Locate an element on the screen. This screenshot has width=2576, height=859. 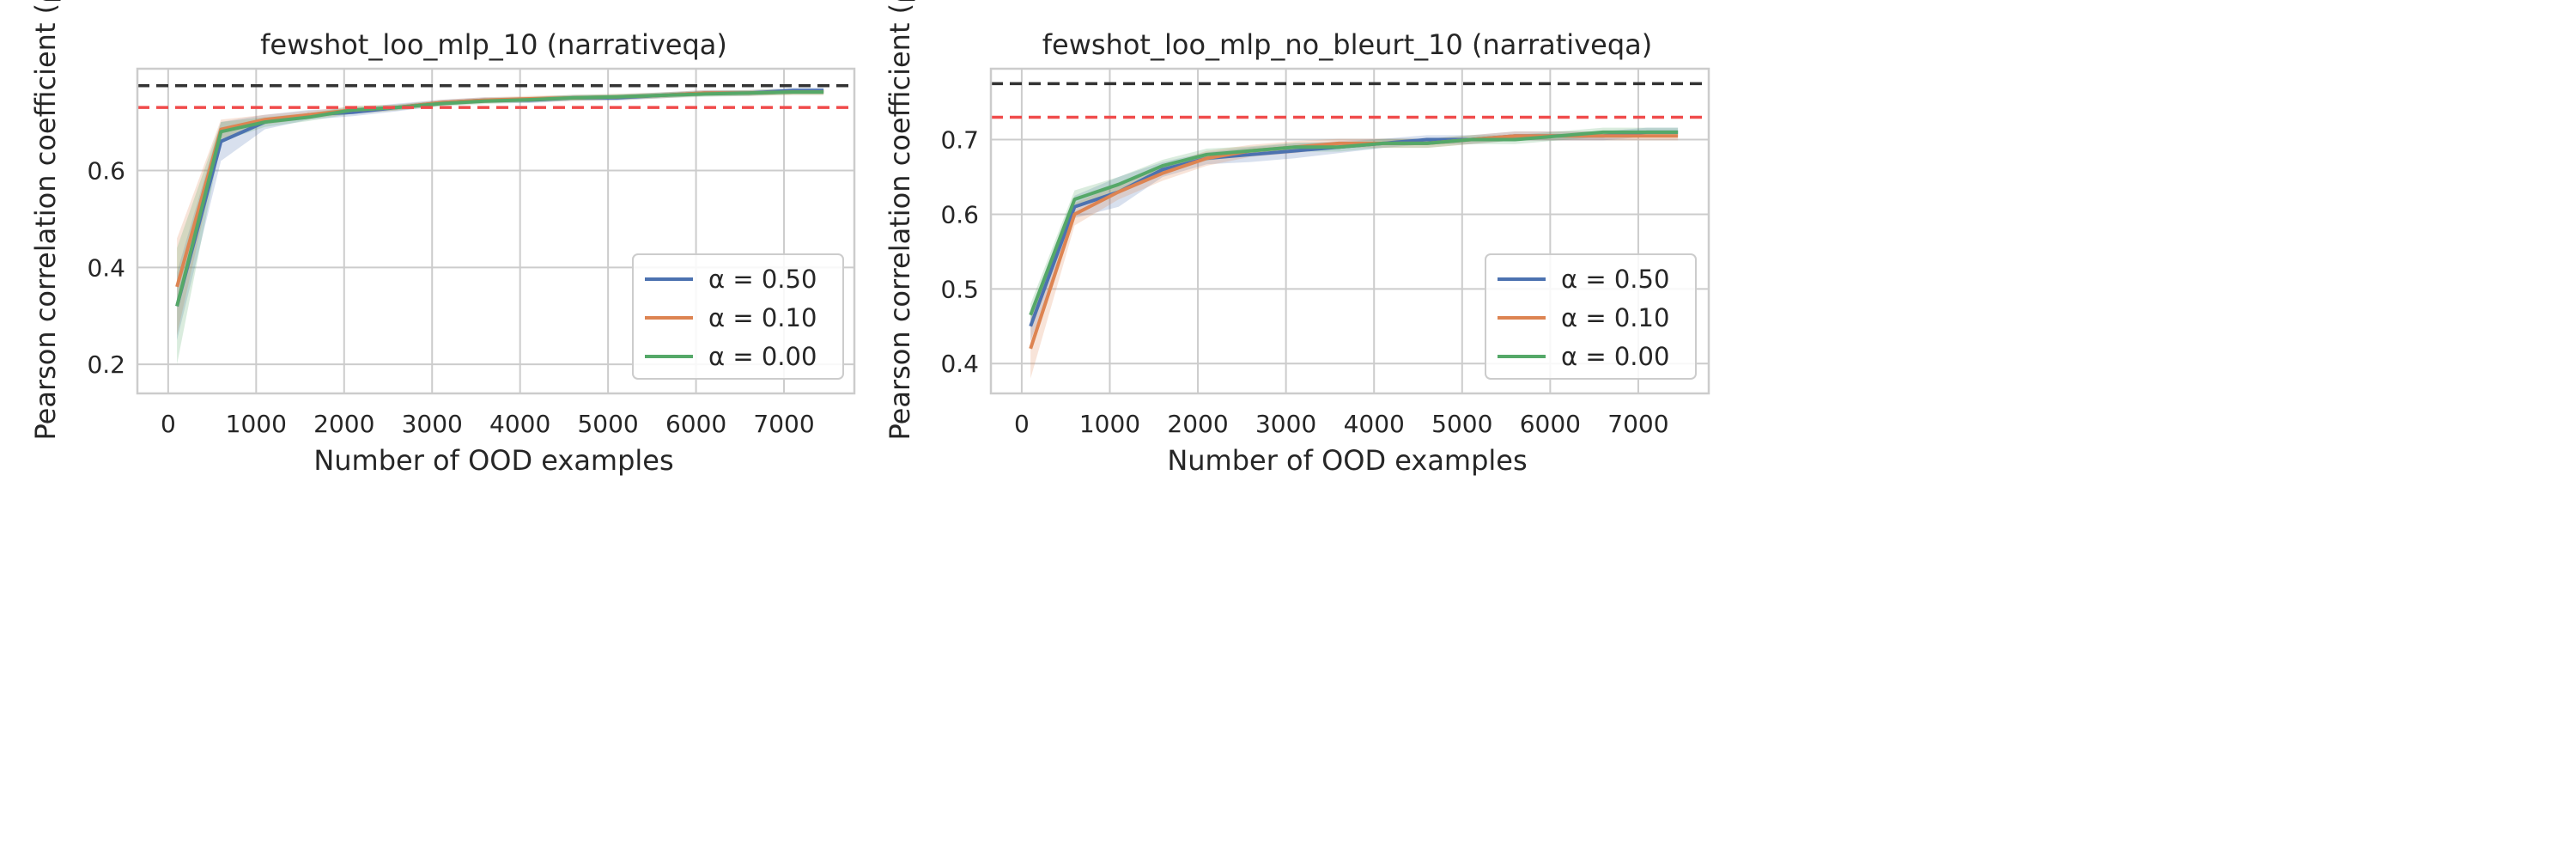
y-tick-label: 0.7 is located at coordinates (959, 140).